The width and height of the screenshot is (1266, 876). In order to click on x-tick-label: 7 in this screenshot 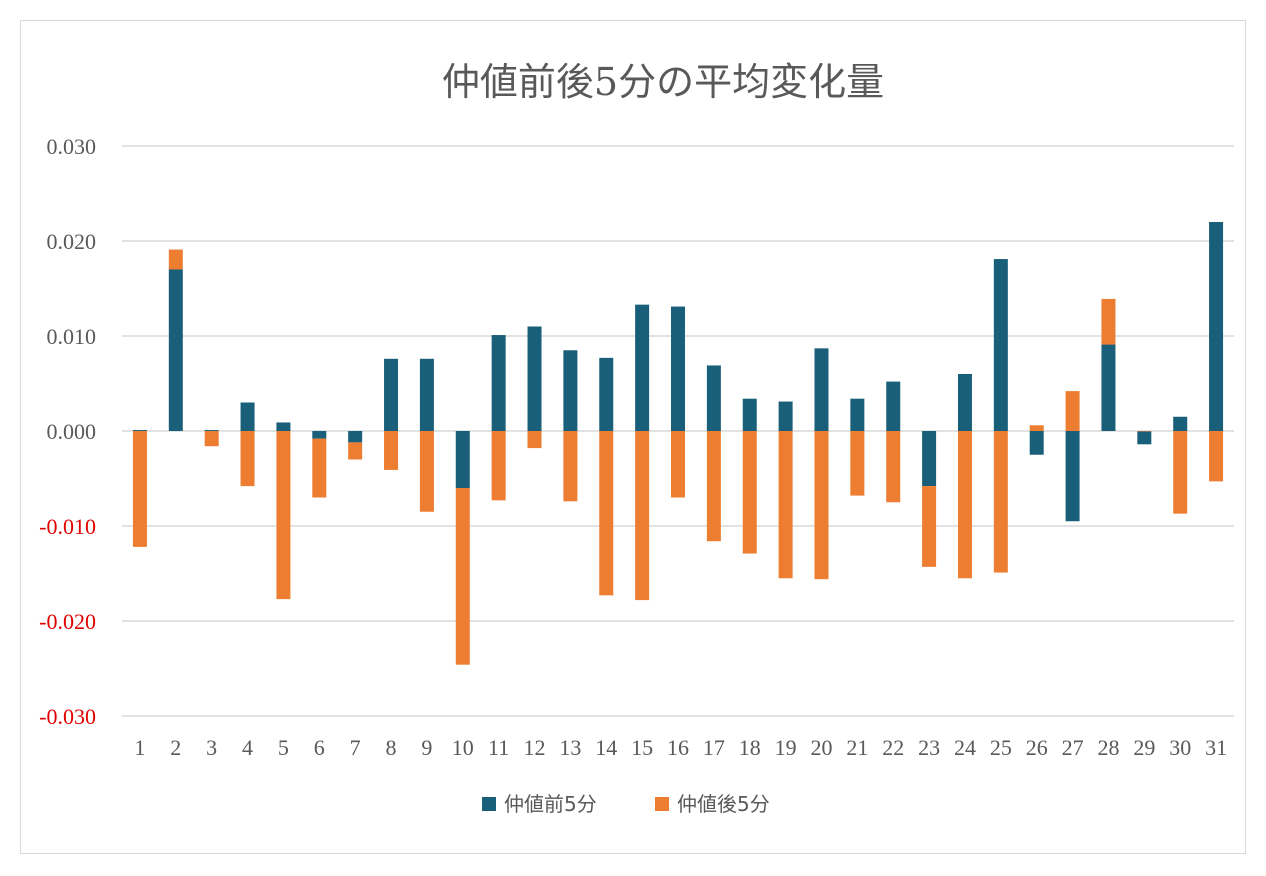, I will do `click(355, 747)`.